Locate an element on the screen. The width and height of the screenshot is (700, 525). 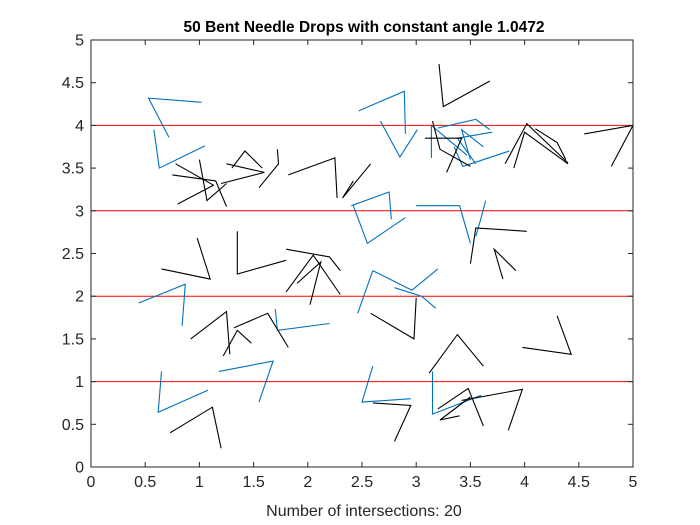
x-axis-label: Number of intersections: 20 is located at coordinates (364, 511).